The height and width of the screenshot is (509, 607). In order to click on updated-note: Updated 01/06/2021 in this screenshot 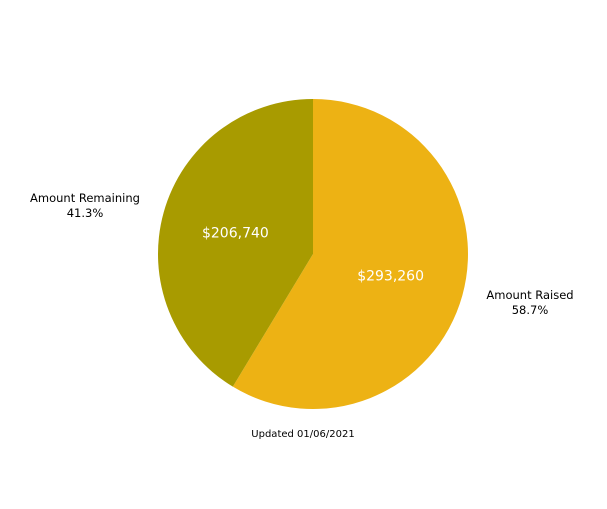, I will do `click(302, 434)`.